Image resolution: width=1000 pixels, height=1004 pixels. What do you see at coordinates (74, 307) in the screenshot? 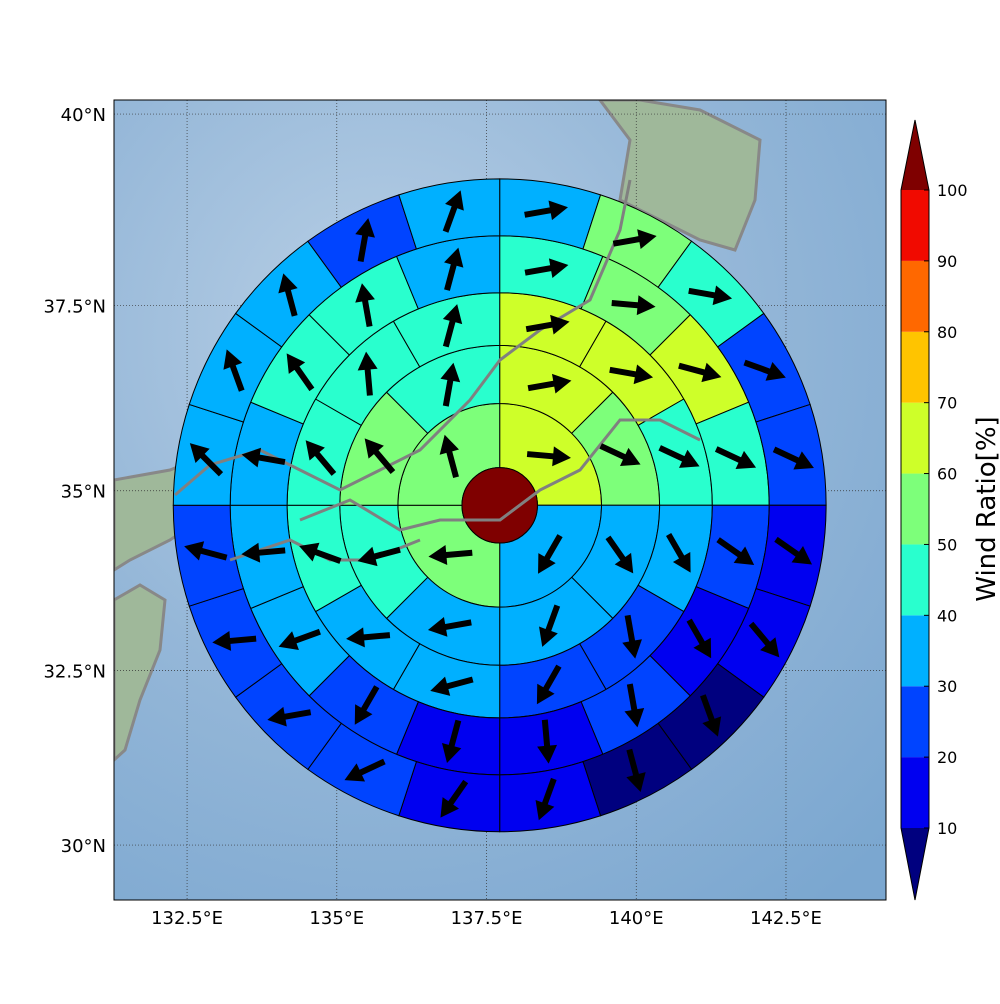
I see `y-tick-label: 37.5°N` at bounding box center [74, 307].